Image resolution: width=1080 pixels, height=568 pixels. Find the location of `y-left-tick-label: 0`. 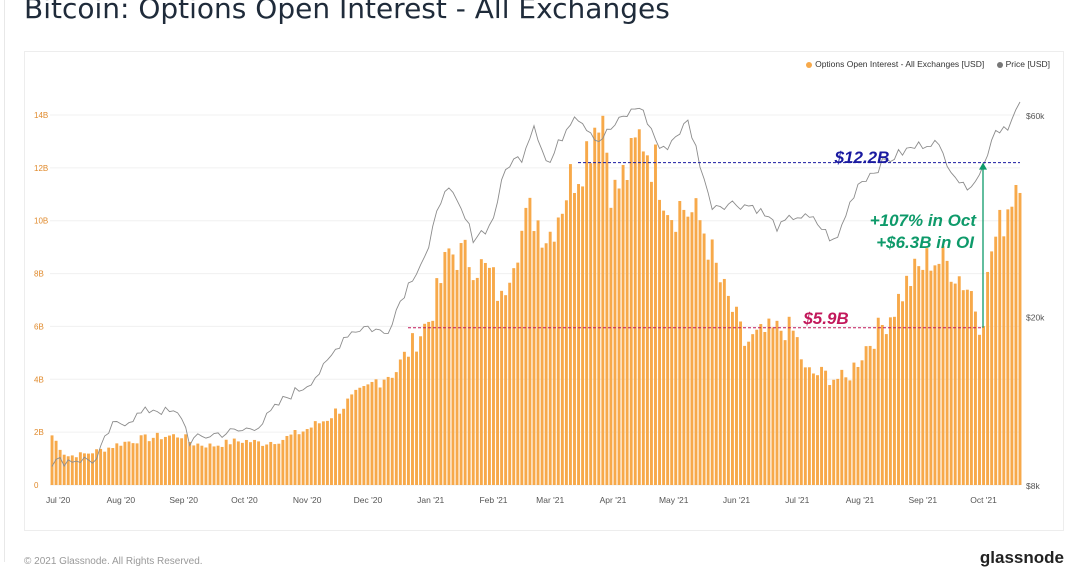

y-left-tick-label: 0 is located at coordinates (36, 485).